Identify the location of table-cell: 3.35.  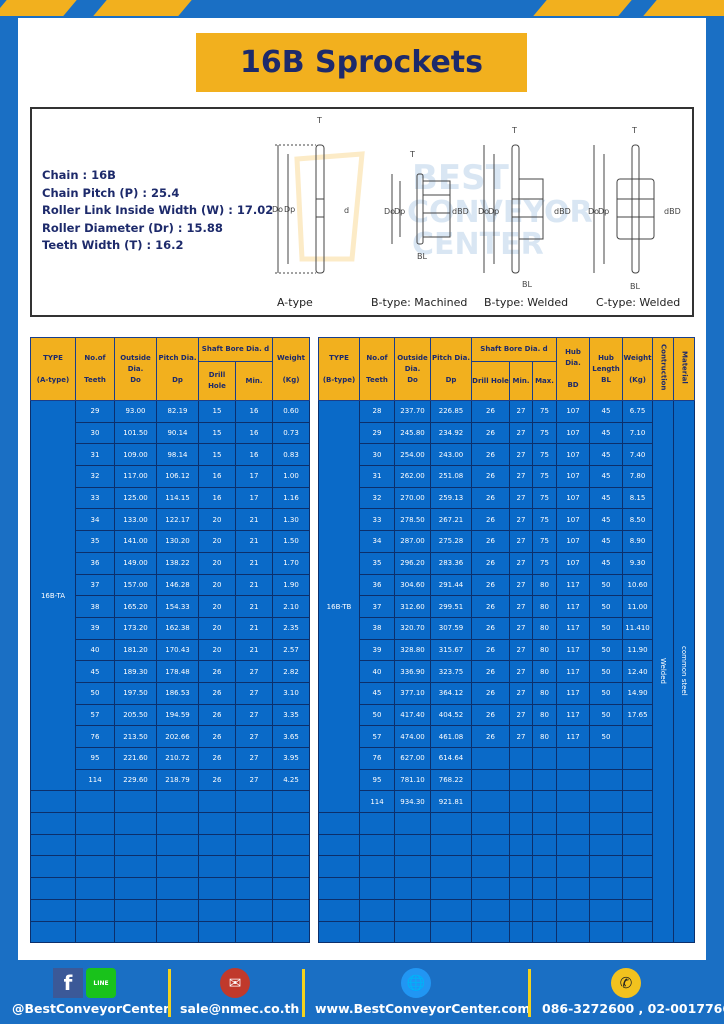
(291, 715).